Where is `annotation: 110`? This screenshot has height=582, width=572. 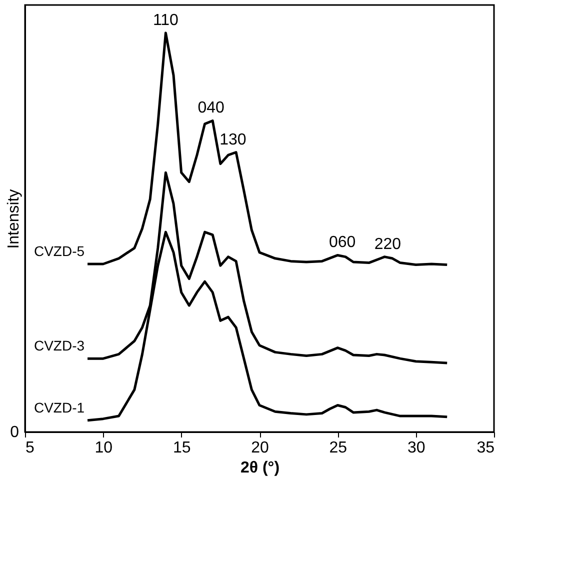
annotation: 110 is located at coordinates (165, 20).